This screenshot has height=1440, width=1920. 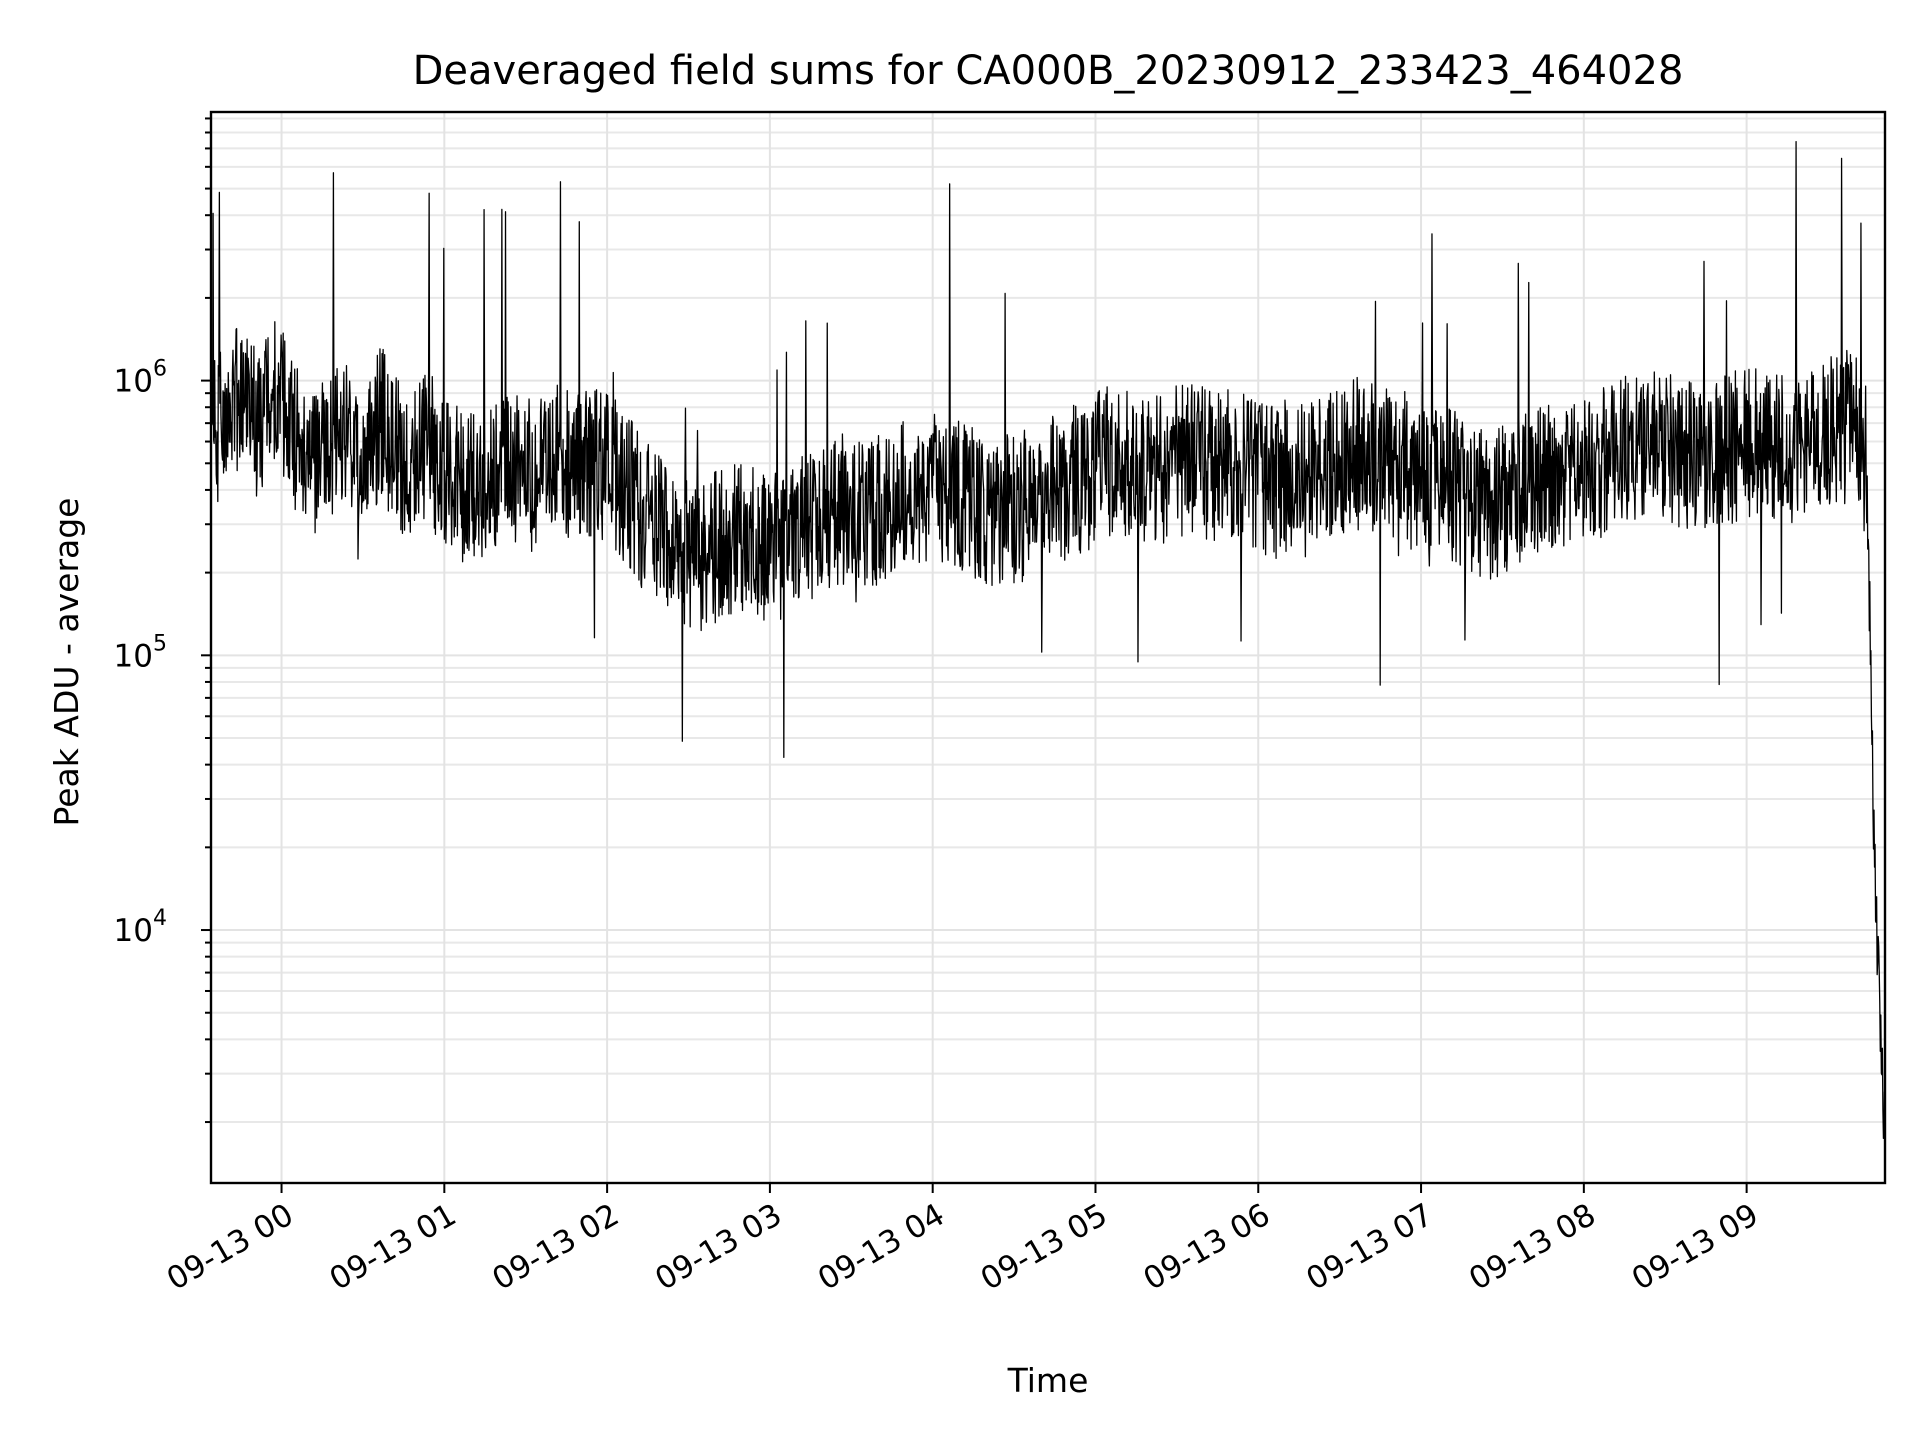 What do you see at coordinates (140, 378) in the screenshot?
I see `y-tick-label: 10⁶` at bounding box center [140, 378].